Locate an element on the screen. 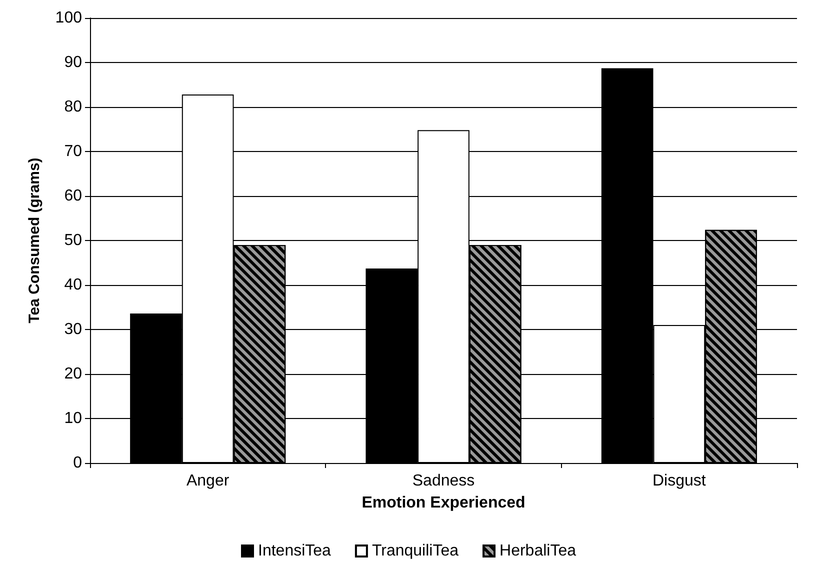 This screenshot has height=574, width=817. x-axis-title: Emotion Experienced is located at coordinates (444, 503).